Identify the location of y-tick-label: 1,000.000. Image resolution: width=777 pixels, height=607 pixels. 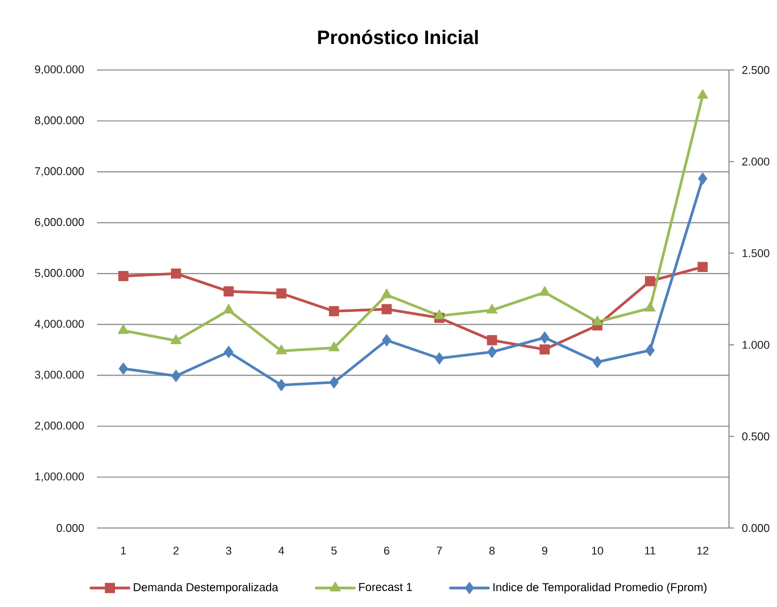
(59, 477).